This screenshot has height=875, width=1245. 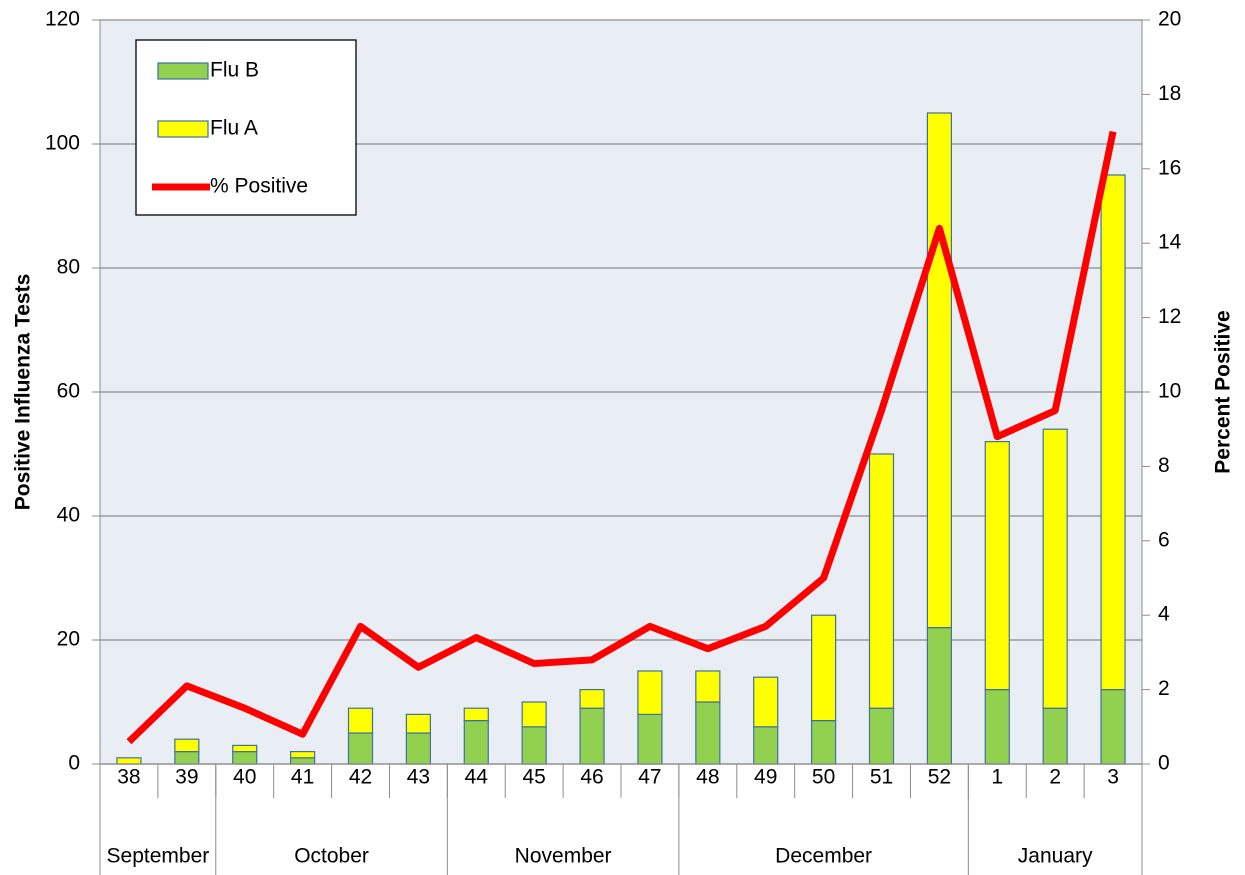 I want to click on y2-tick-label: 6, so click(x=1164, y=539).